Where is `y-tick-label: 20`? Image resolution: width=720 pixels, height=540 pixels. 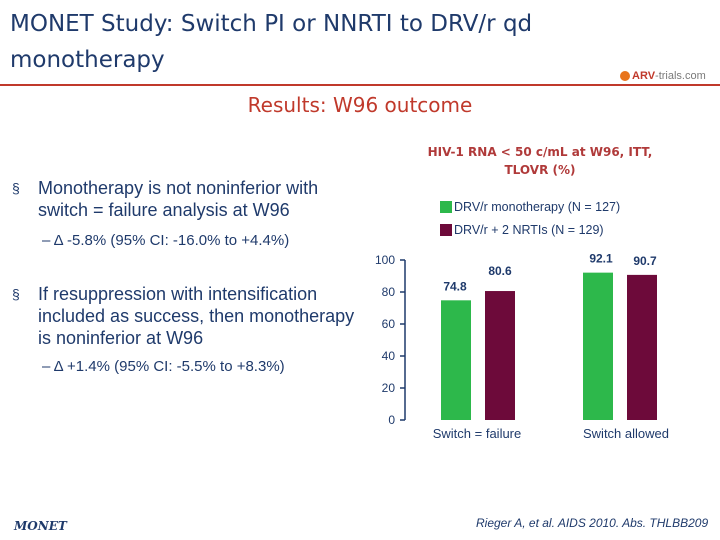 y-tick-label: 20 is located at coordinates (389, 388).